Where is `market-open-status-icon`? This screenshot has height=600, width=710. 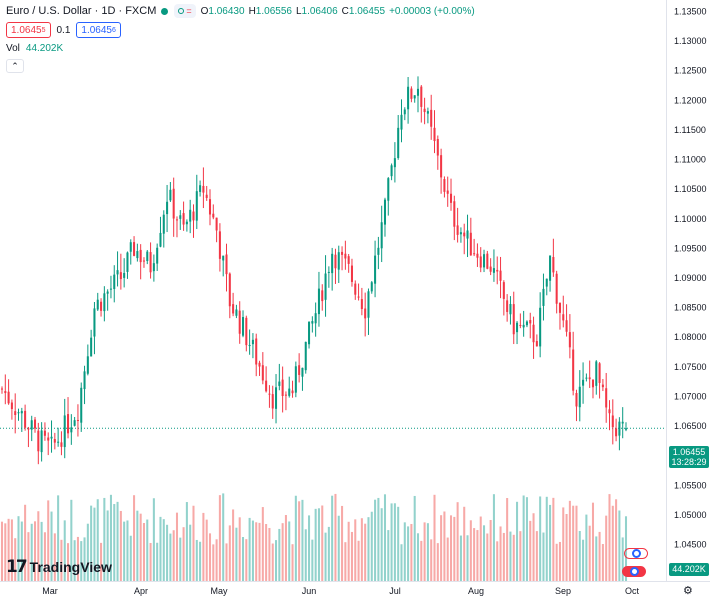
market-open-status-icon is located at coordinates (165, 11).